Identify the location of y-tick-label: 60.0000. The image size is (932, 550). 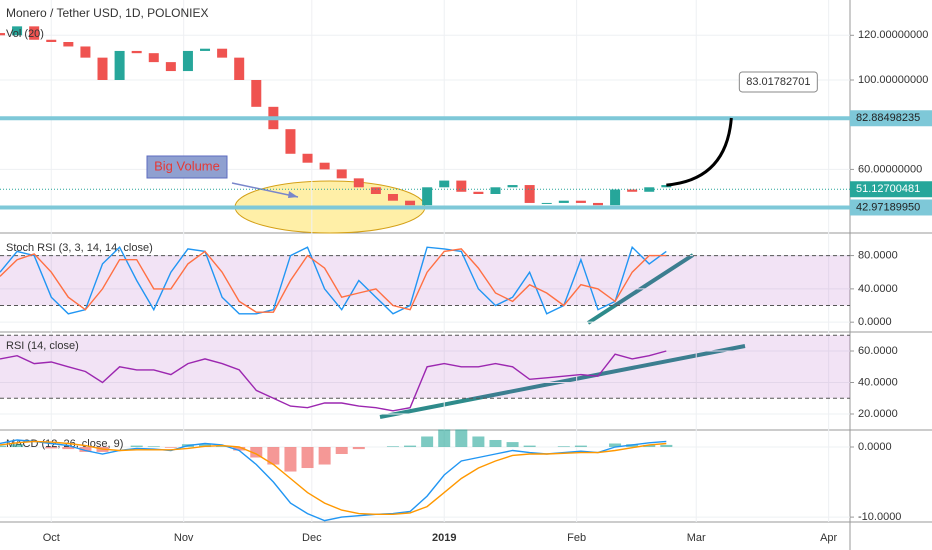
(878, 351).